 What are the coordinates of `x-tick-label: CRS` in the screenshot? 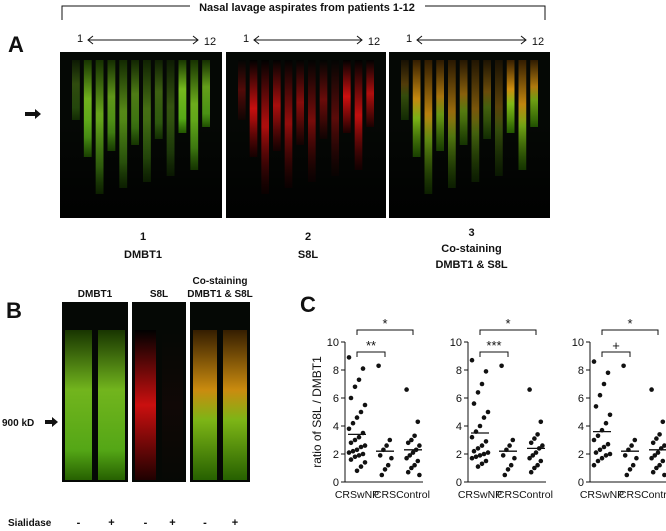 It's located at (630, 495).